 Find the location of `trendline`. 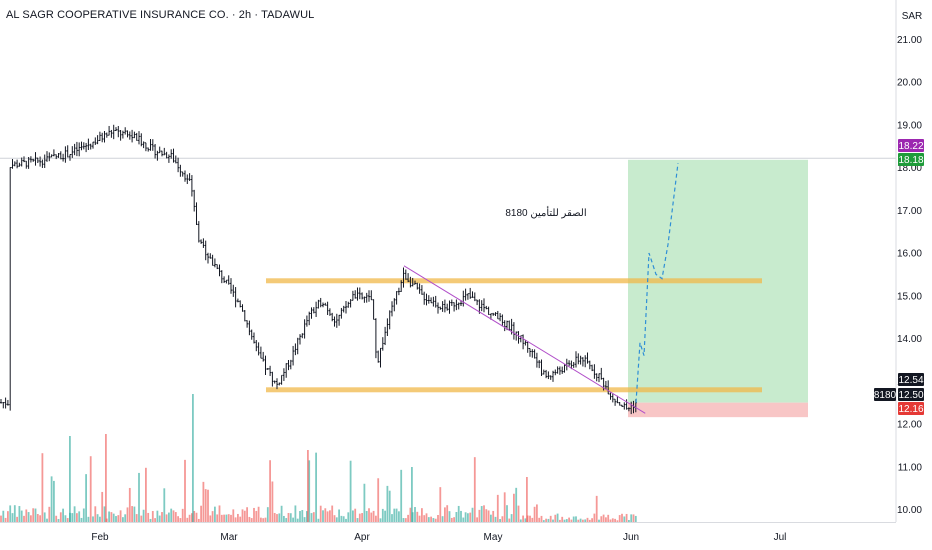

trendline is located at coordinates (524, 339).